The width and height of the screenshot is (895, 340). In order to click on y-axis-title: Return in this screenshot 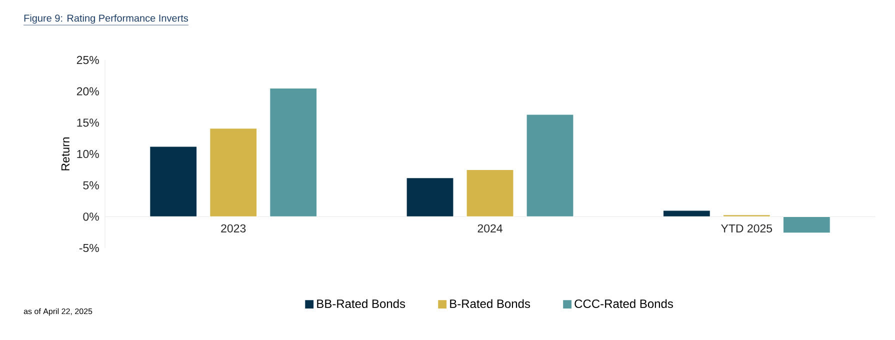, I will do `click(65, 153)`.